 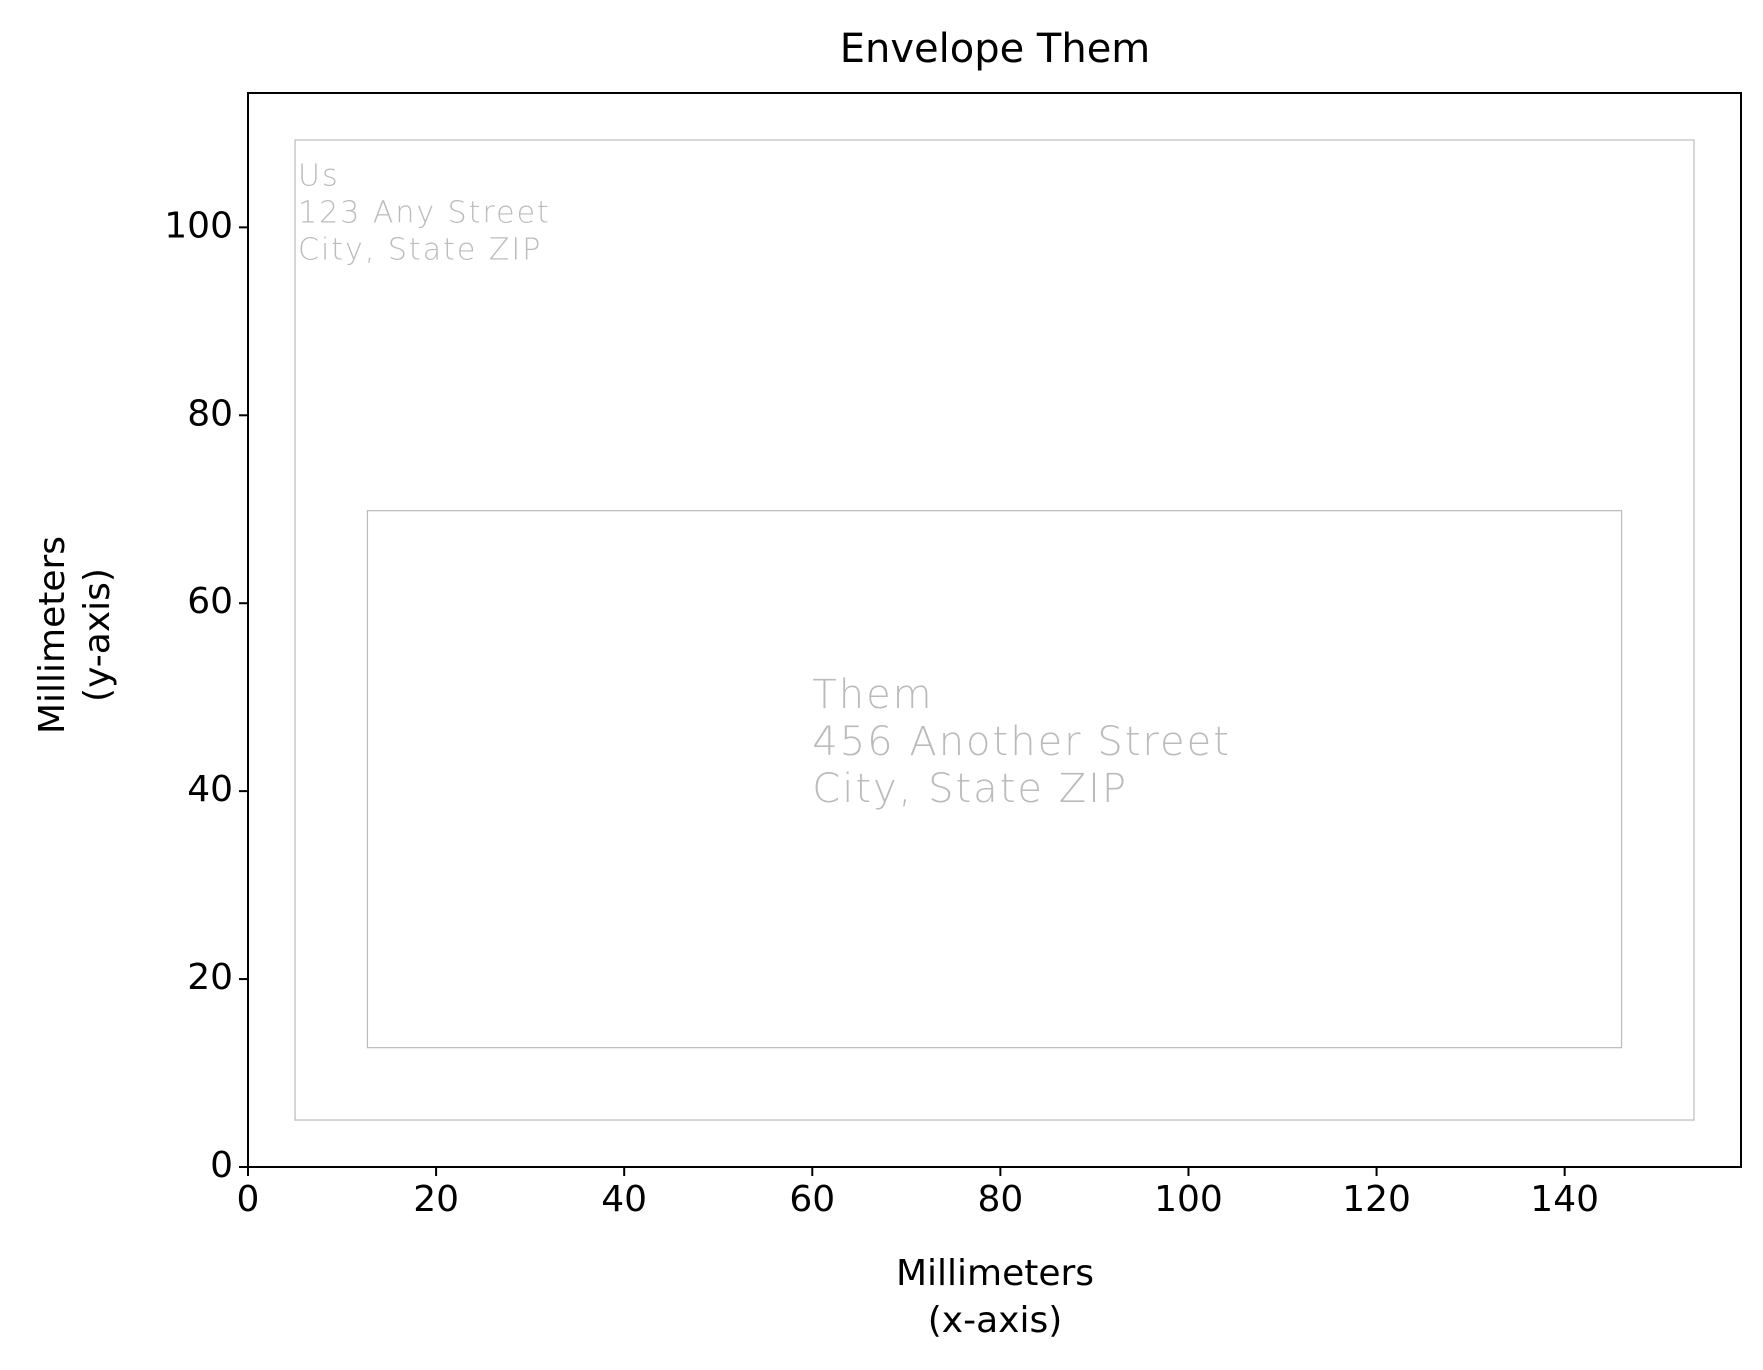 I want to click on x-tick-label: 120, so click(x=1376, y=1199).